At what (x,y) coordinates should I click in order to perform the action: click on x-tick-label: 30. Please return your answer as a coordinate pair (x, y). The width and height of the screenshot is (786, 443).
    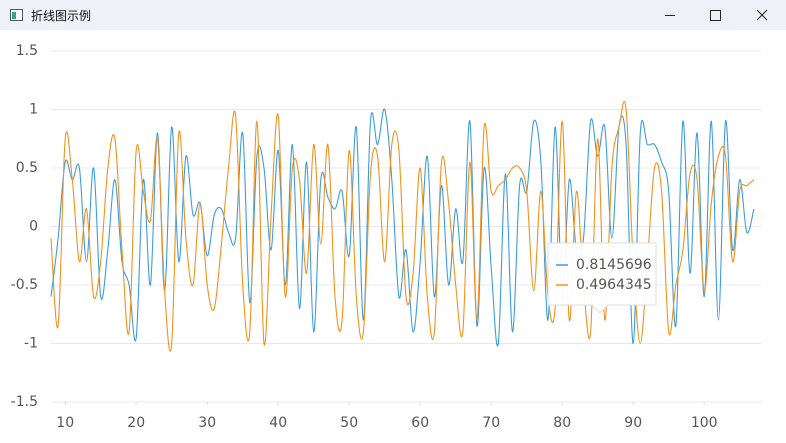
    Looking at the image, I should click on (207, 423).